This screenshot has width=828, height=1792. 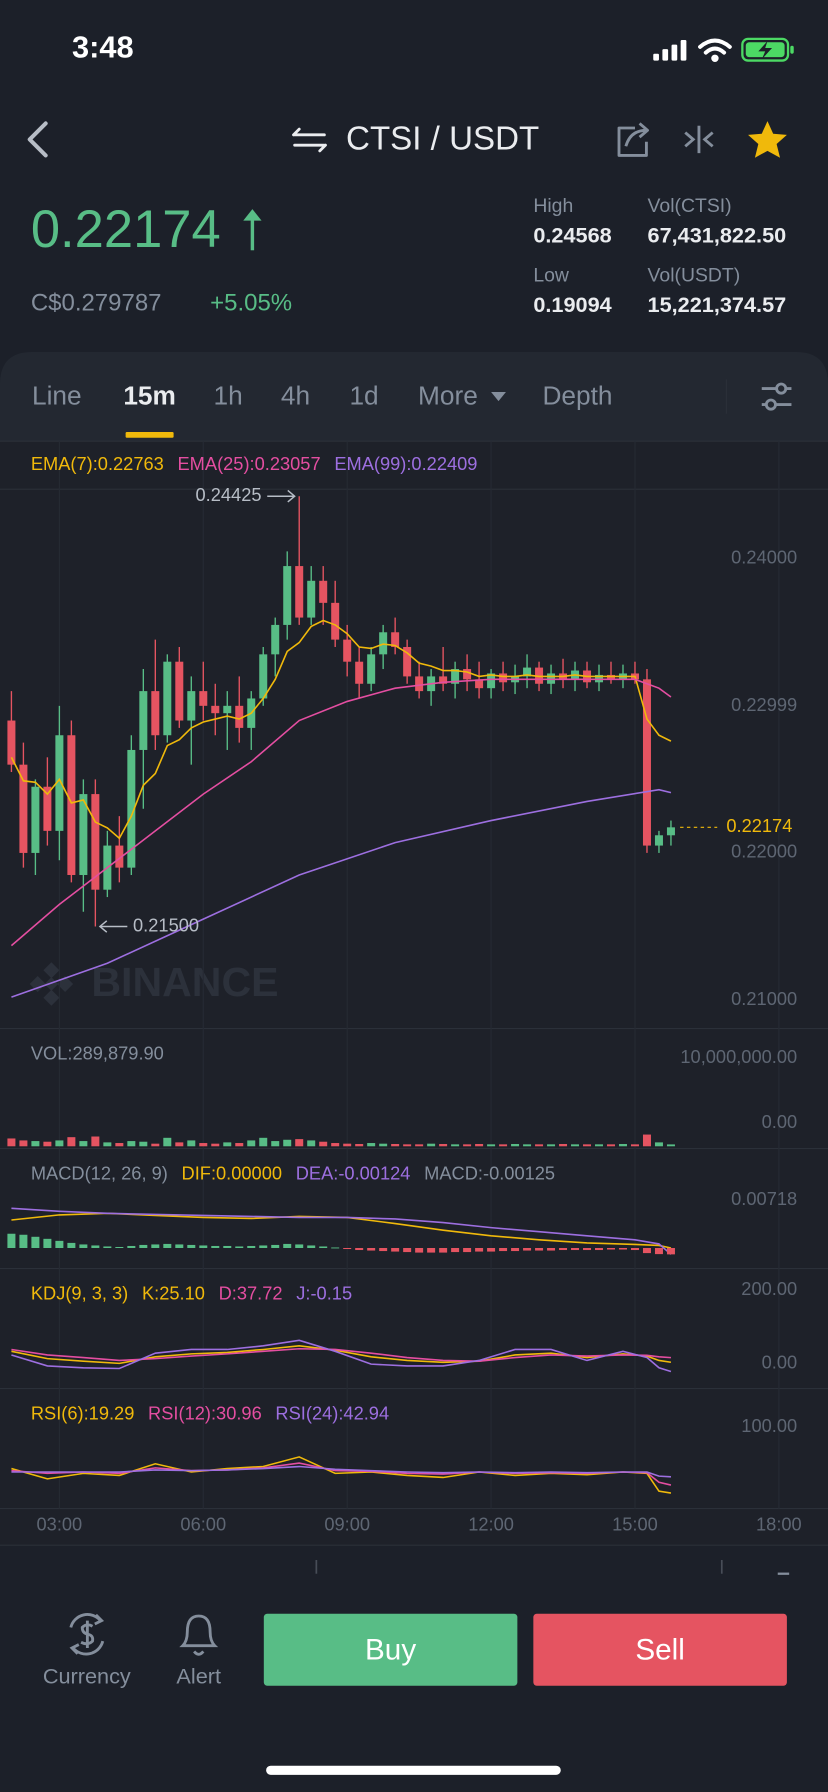 What do you see at coordinates (767, 139) in the screenshot?
I see `favorite-star` at bounding box center [767, 139].